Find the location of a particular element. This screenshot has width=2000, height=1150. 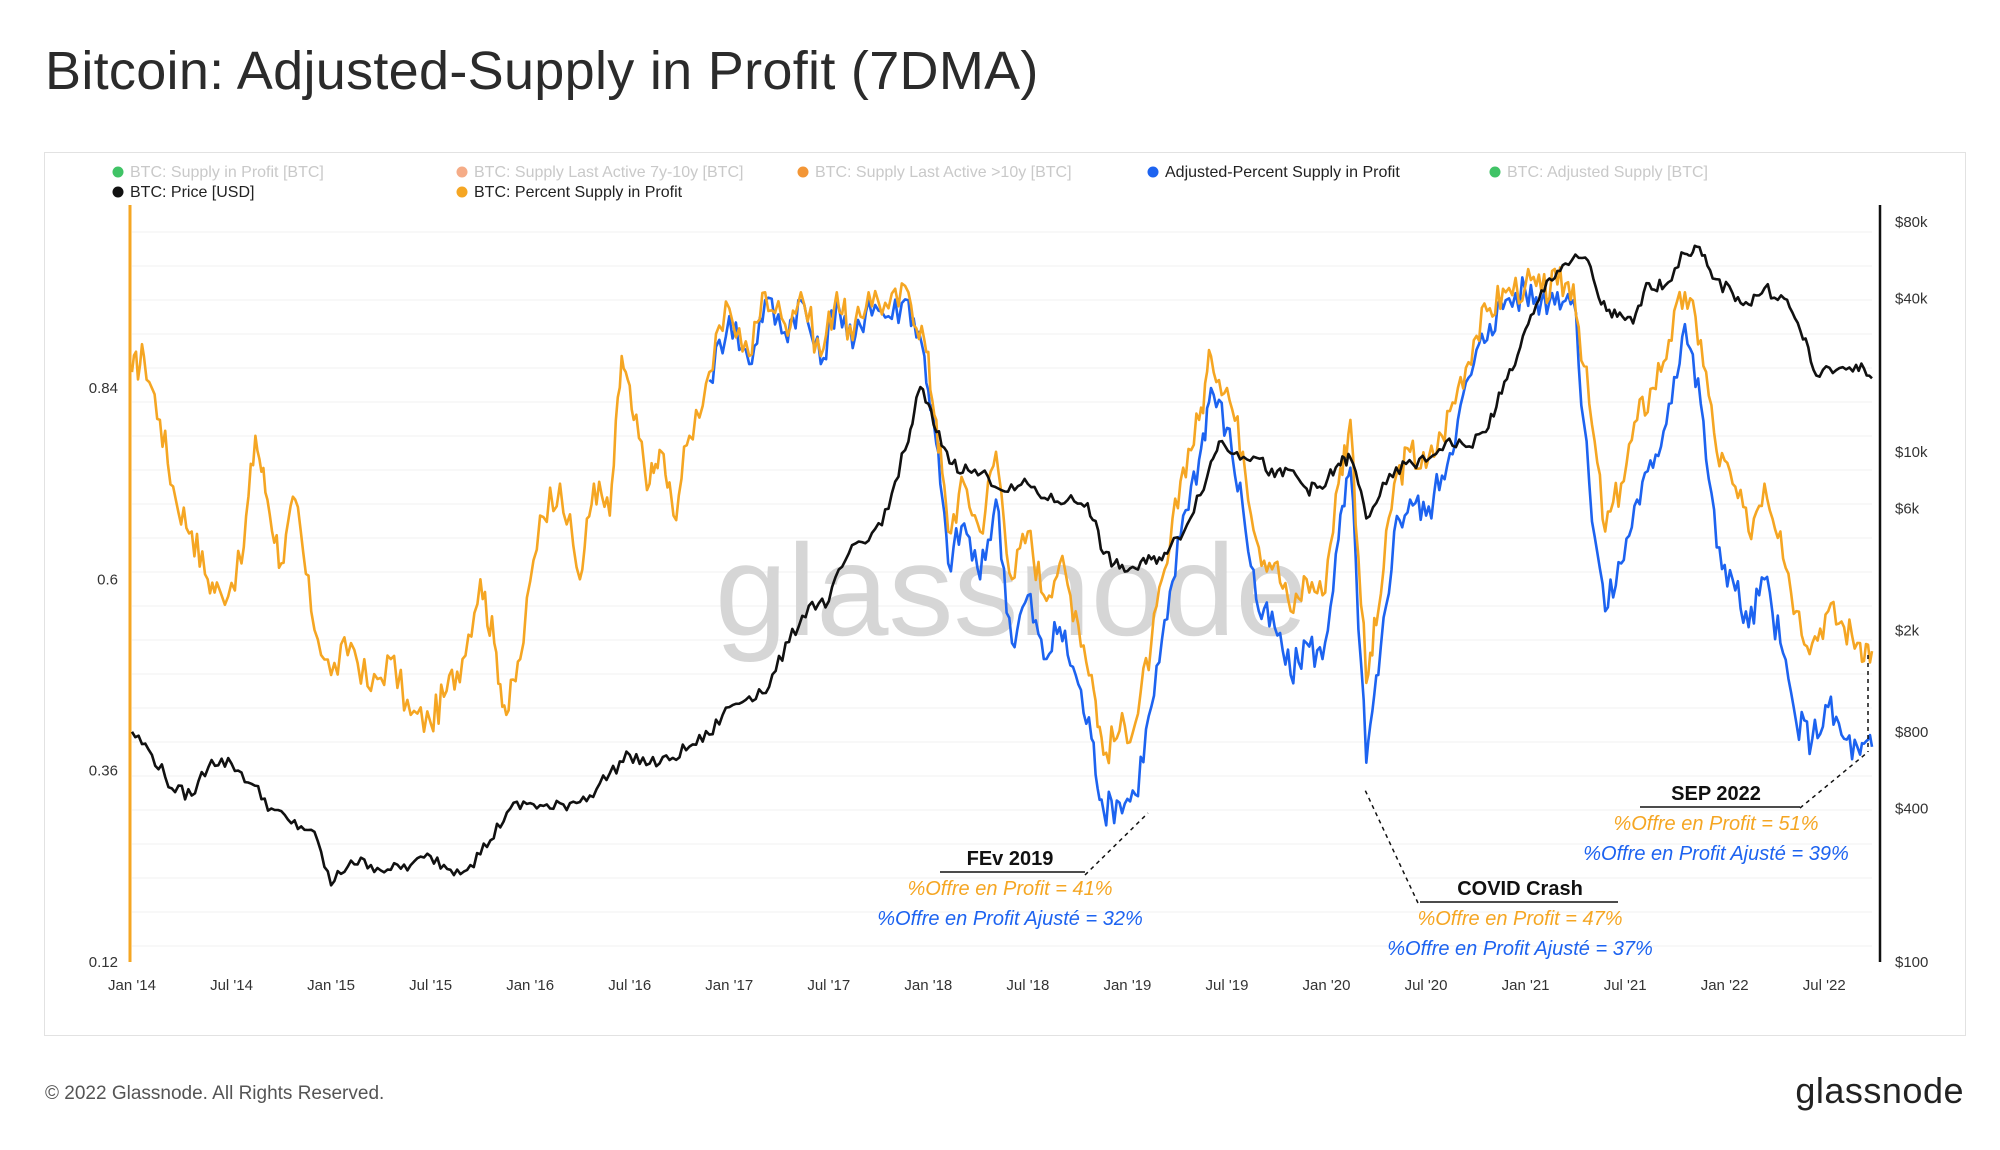

x-tick-label: Jan '16 is located at coordinates (530, 985).